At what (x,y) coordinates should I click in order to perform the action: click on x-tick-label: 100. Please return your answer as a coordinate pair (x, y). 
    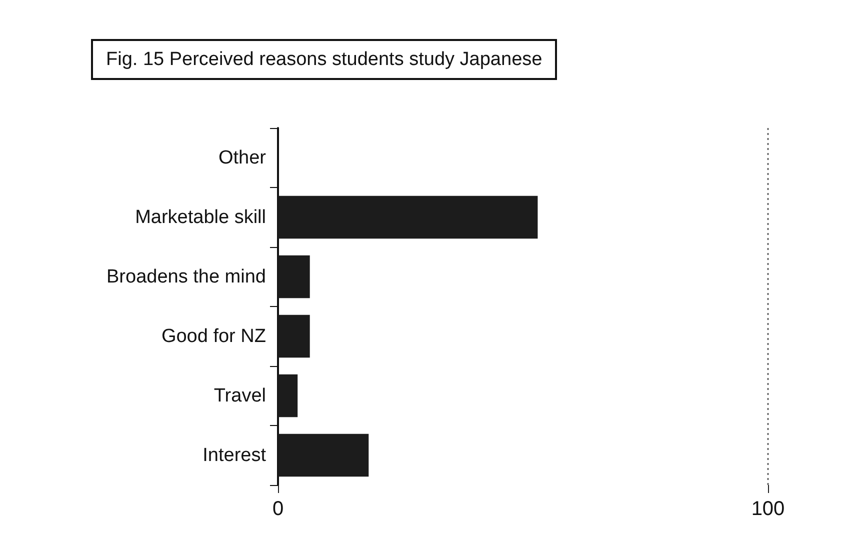
    Looking at the image, I should click on (768, 509).